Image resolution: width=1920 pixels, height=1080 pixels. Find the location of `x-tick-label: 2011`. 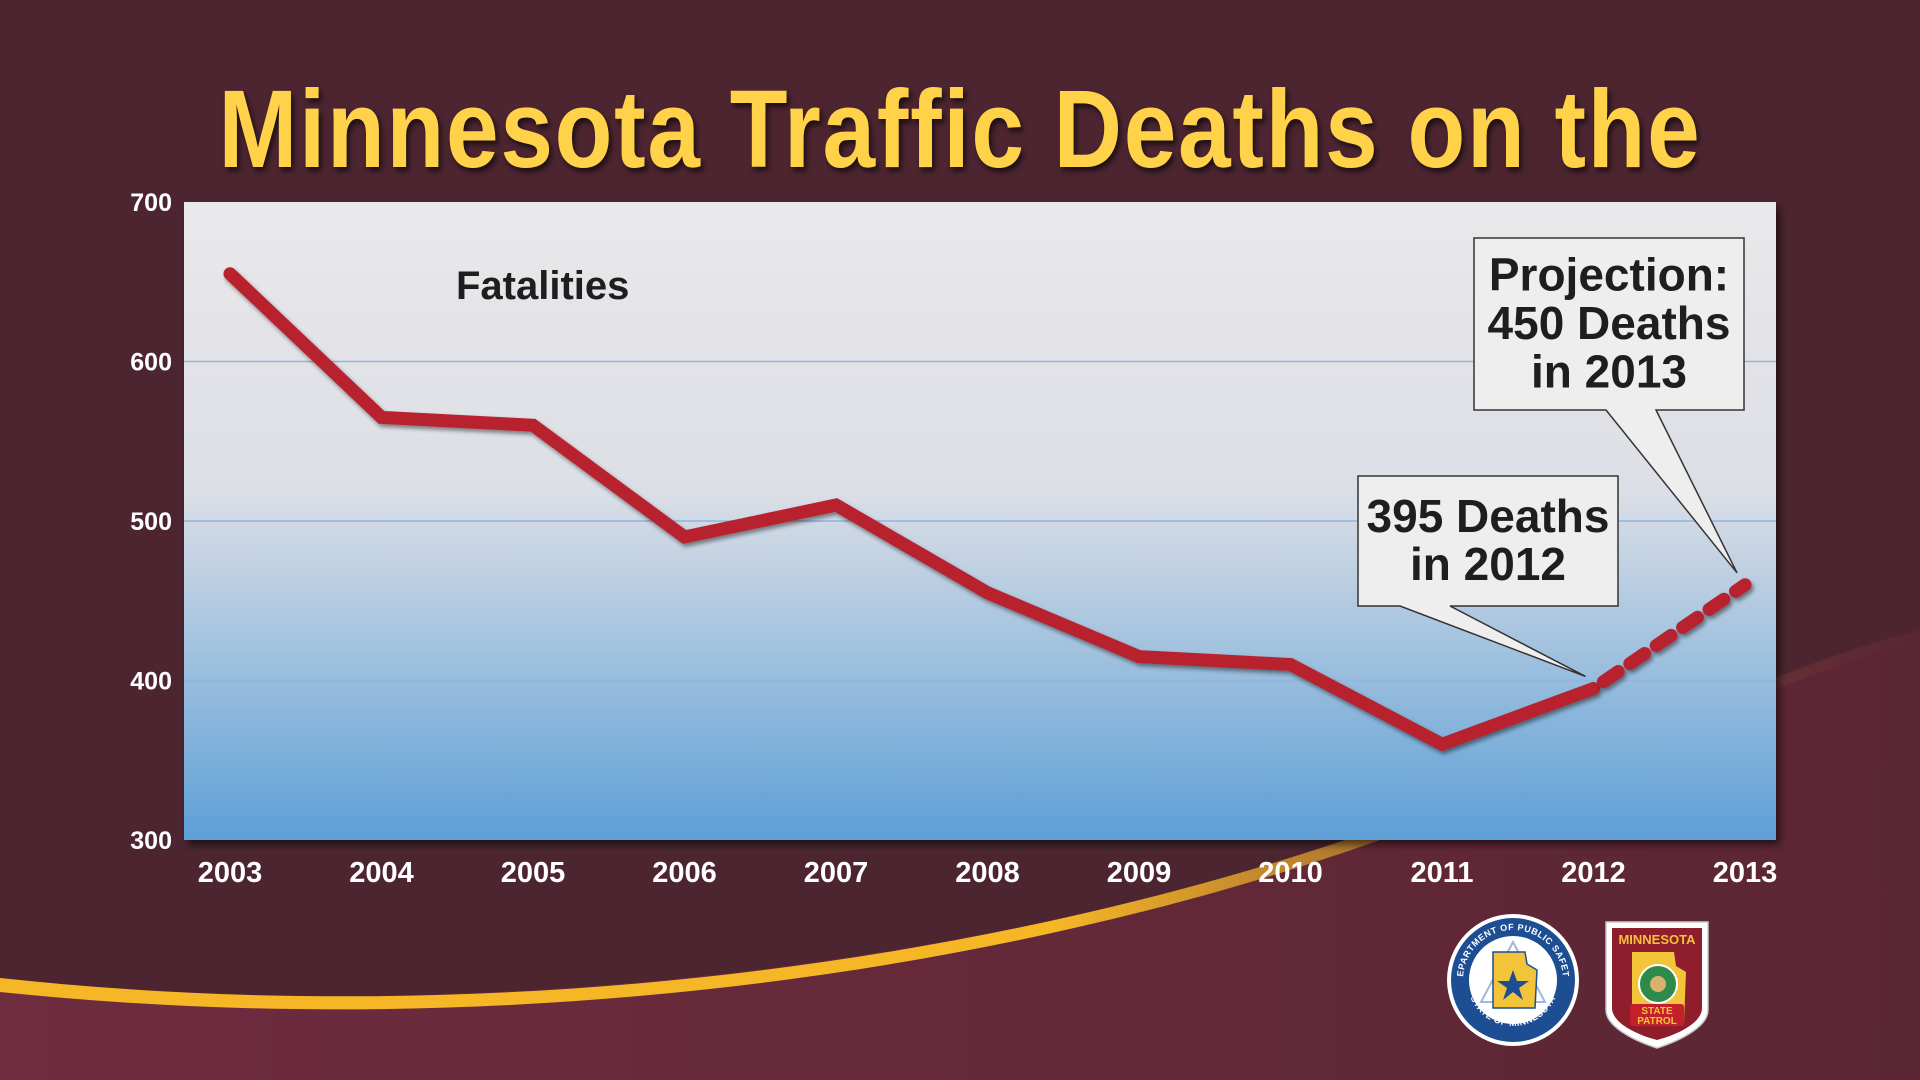

x-tick-label: 2011 is located at coordinates (1442, 873).